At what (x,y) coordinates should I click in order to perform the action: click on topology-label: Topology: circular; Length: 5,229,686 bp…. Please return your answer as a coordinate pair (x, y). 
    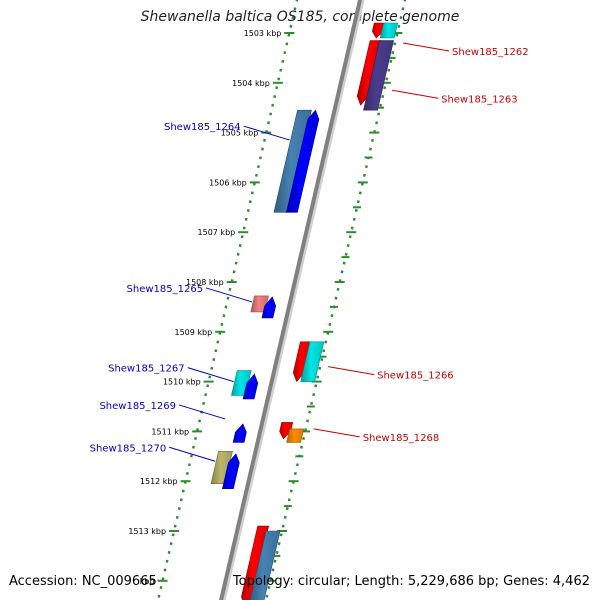
    Looking at the image, I should click on (411, 581).